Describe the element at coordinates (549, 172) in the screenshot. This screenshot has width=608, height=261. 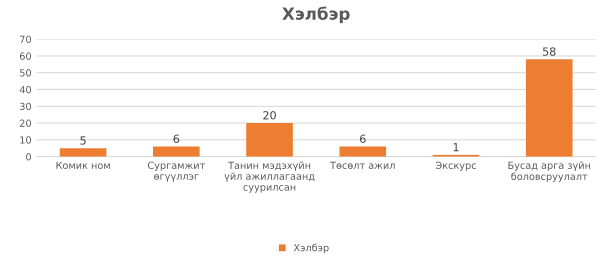
I see `x-tick-label: Бусад арга зүйн боловсруулалт` at that location.